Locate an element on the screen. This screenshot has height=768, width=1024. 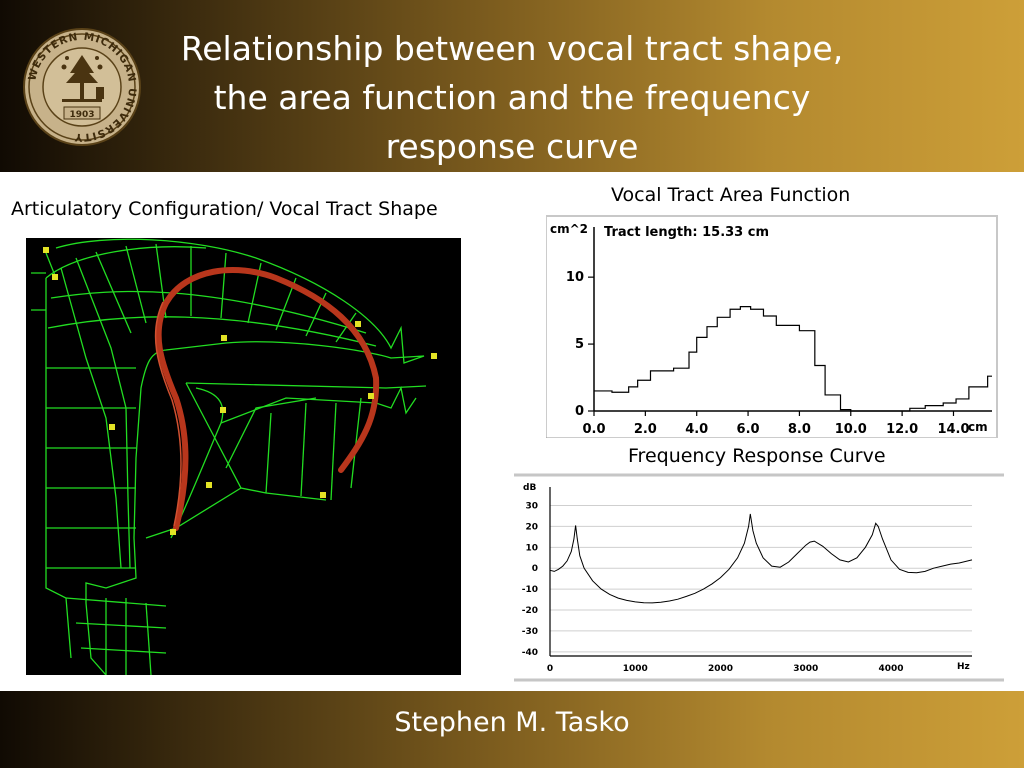
freq-ylabel: dB is located at coordinates (529, 488).